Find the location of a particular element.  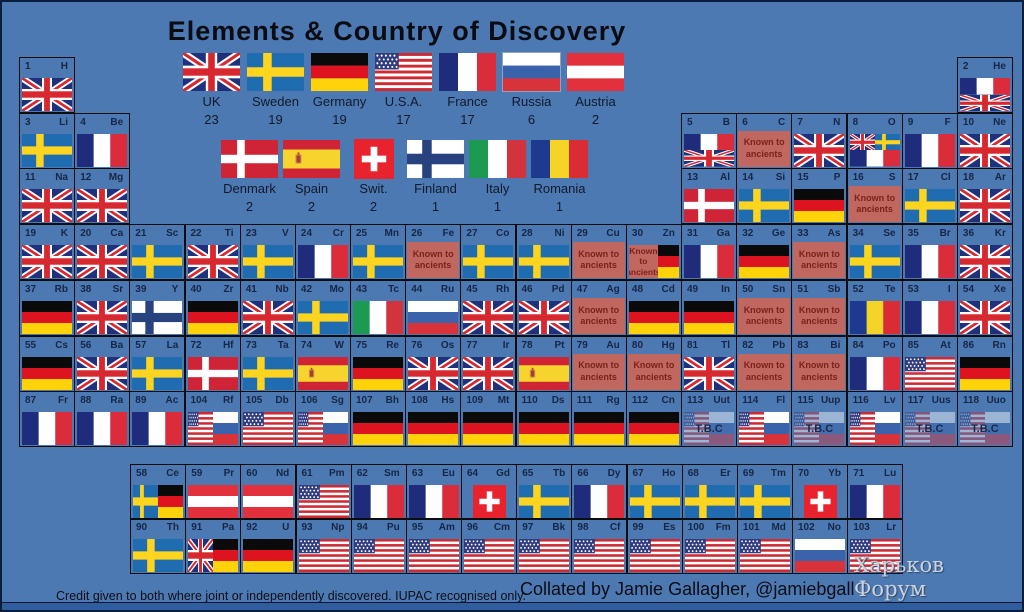

element-header: 30 Zn is located at coordinates (654, 232).